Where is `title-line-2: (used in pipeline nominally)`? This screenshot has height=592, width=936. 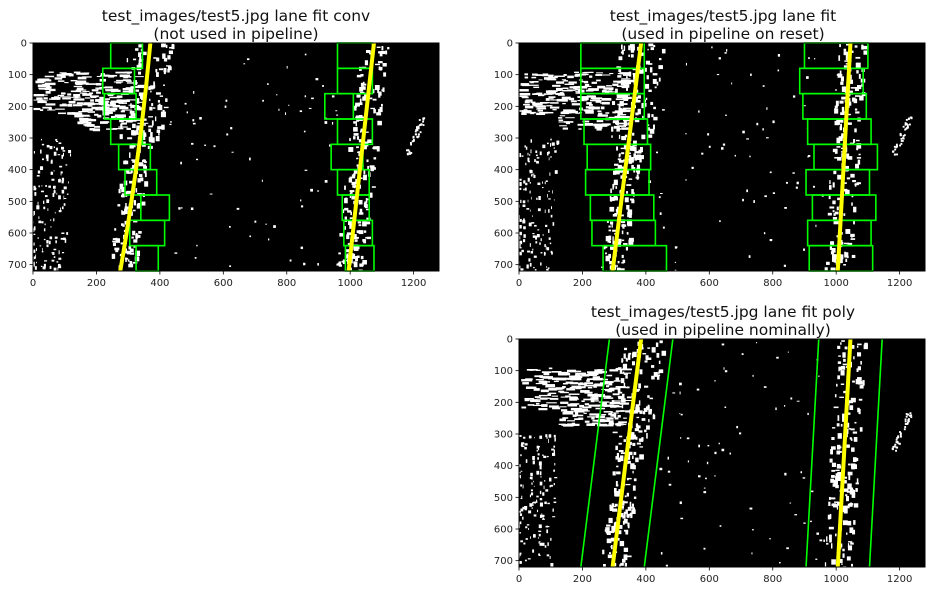 title-line-2: (used in pipeline nominally) is located at coordinates (723, 330).